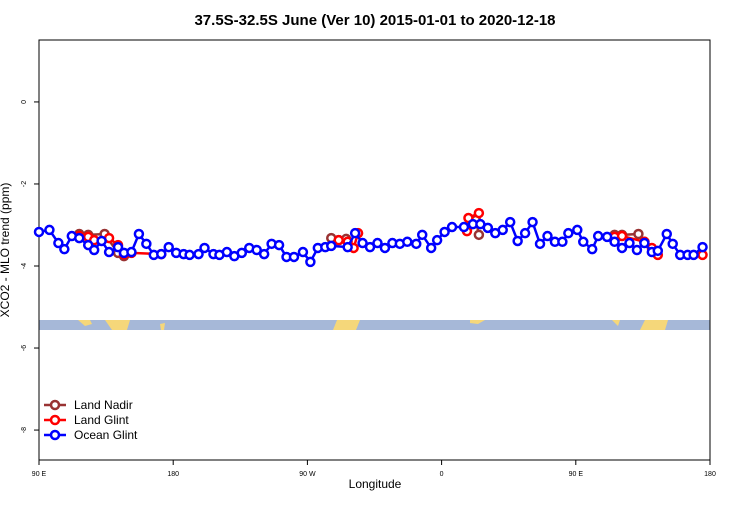 The height and width of the screenshot is (505, 750). What do you see at coordinates (106, 435) in the screenshot?
I see `legend-label: Ocean Glint` at bounding box center [106, 435].